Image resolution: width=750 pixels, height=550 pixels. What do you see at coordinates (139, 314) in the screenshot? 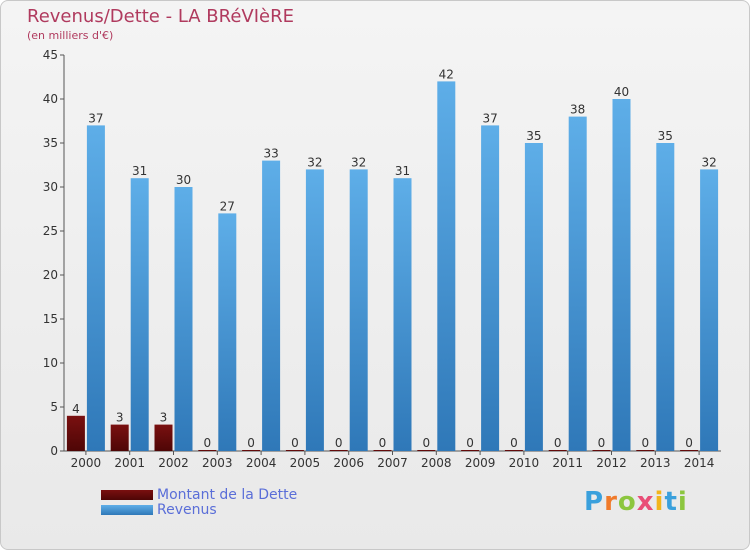
I see `bar-revenus-2001` at bounding box center [139, 314].